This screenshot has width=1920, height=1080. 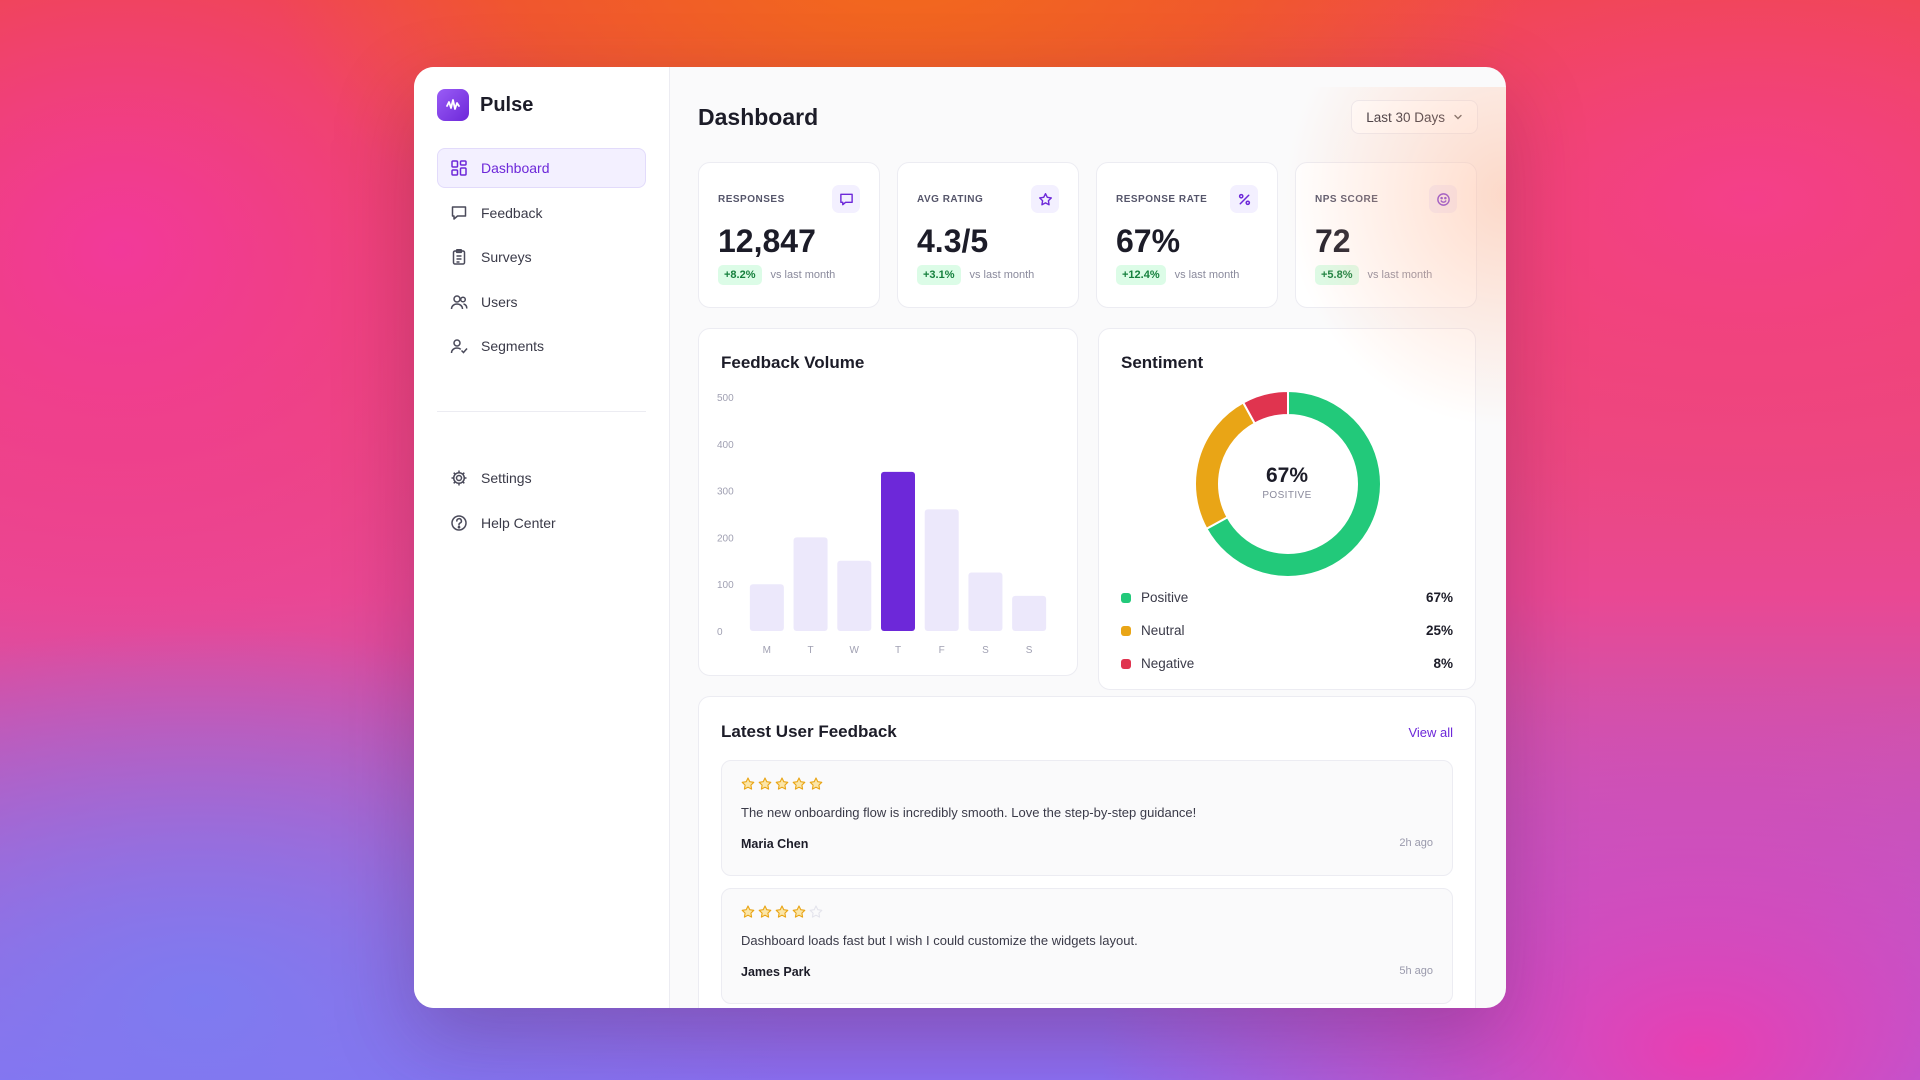 I want to click on sidebar-item-label: Users, so click(x=499, y=301).